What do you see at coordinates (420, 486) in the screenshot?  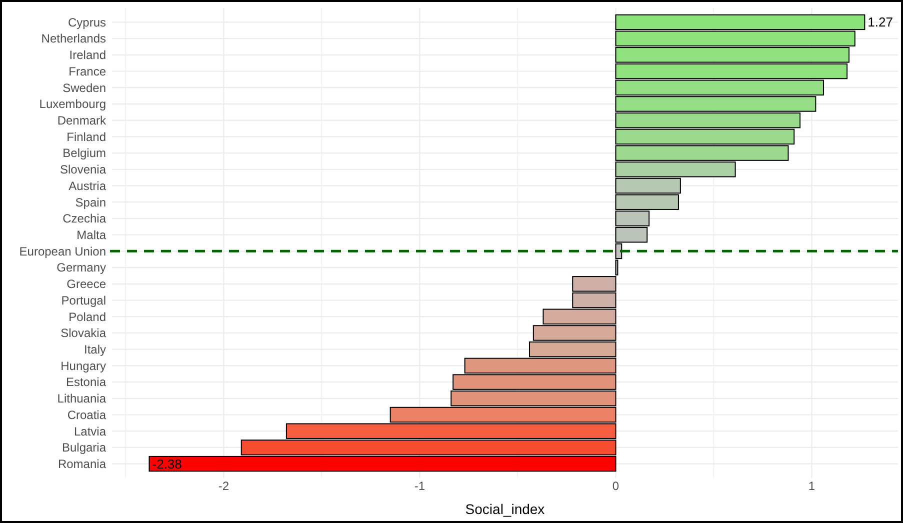 I see `x-tick-label: -1` at bounding box center [420, 486].